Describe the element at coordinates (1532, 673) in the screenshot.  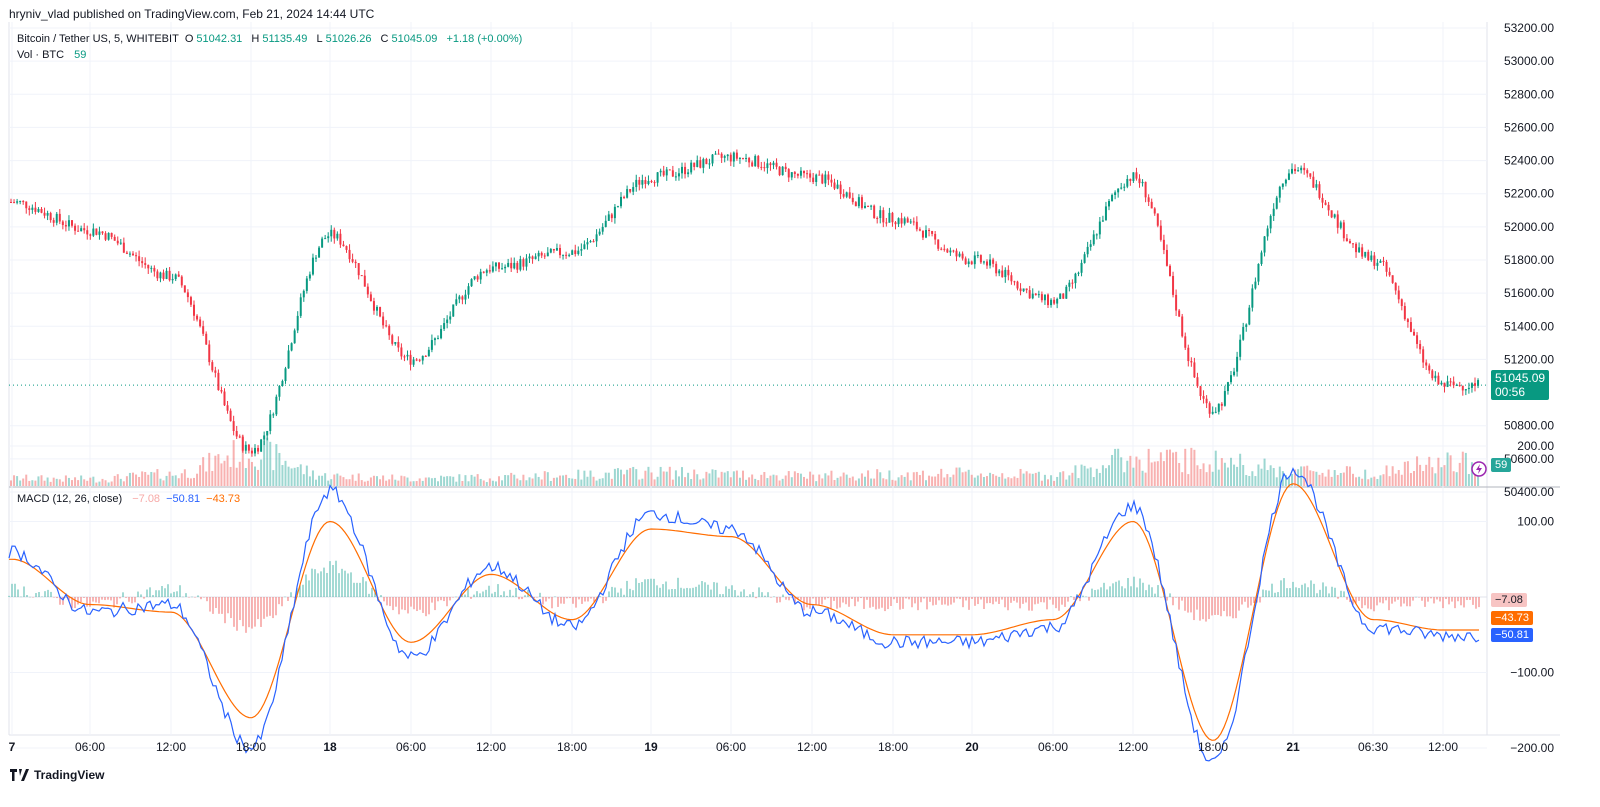
I see `macd-tick-label: −100.00` at that location.